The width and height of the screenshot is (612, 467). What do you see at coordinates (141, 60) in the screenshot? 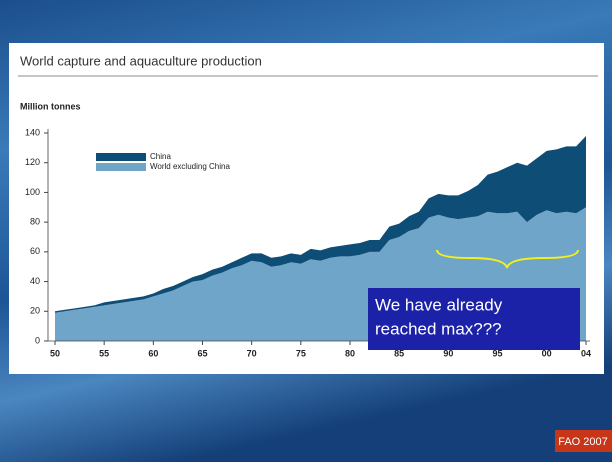
I see `chart-title: World capture and aquaculture production` at bounding box center [141, 60].